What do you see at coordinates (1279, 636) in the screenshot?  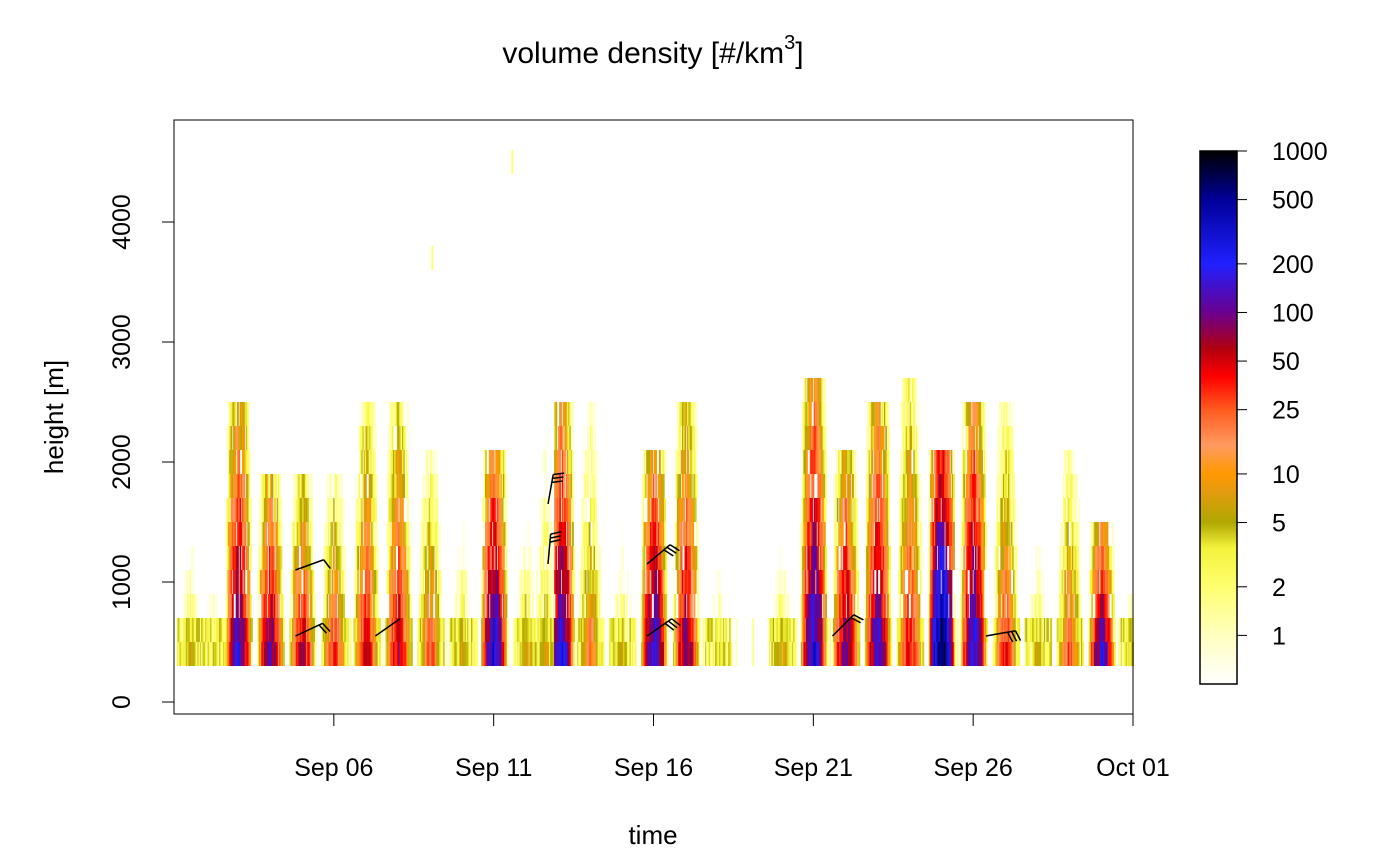 I see `colorbar-tick-label: 1` at bounding box center [1279, 636].